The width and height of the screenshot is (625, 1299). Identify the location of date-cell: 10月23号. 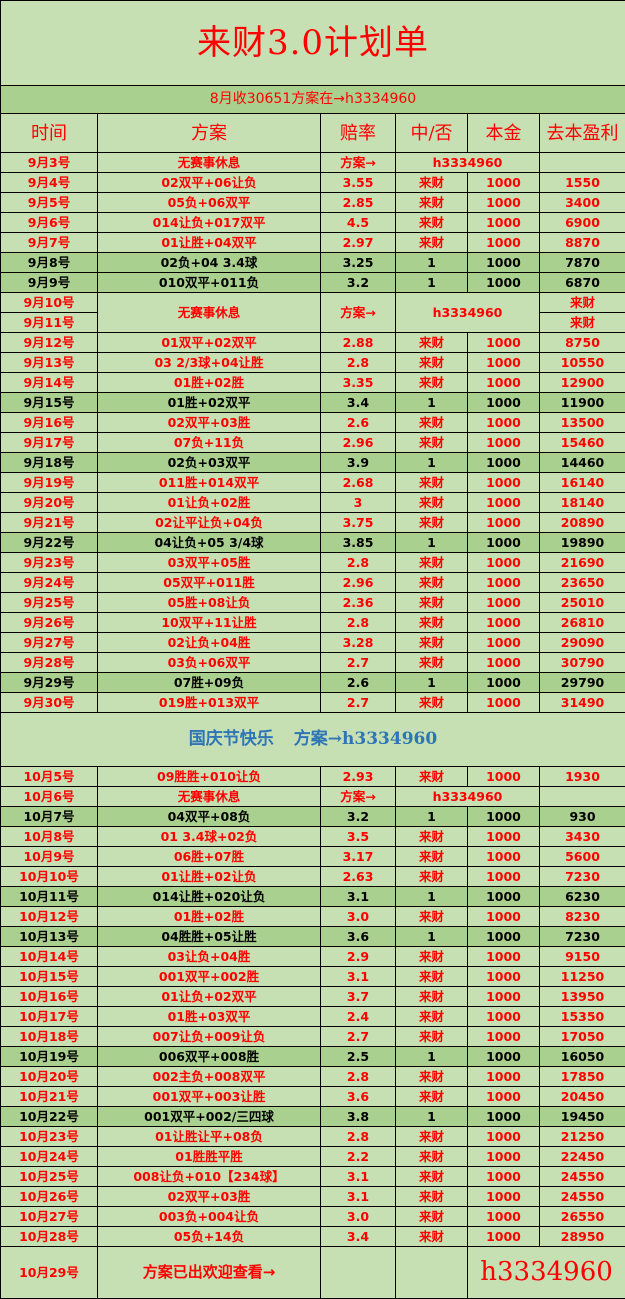
(49, 1137).